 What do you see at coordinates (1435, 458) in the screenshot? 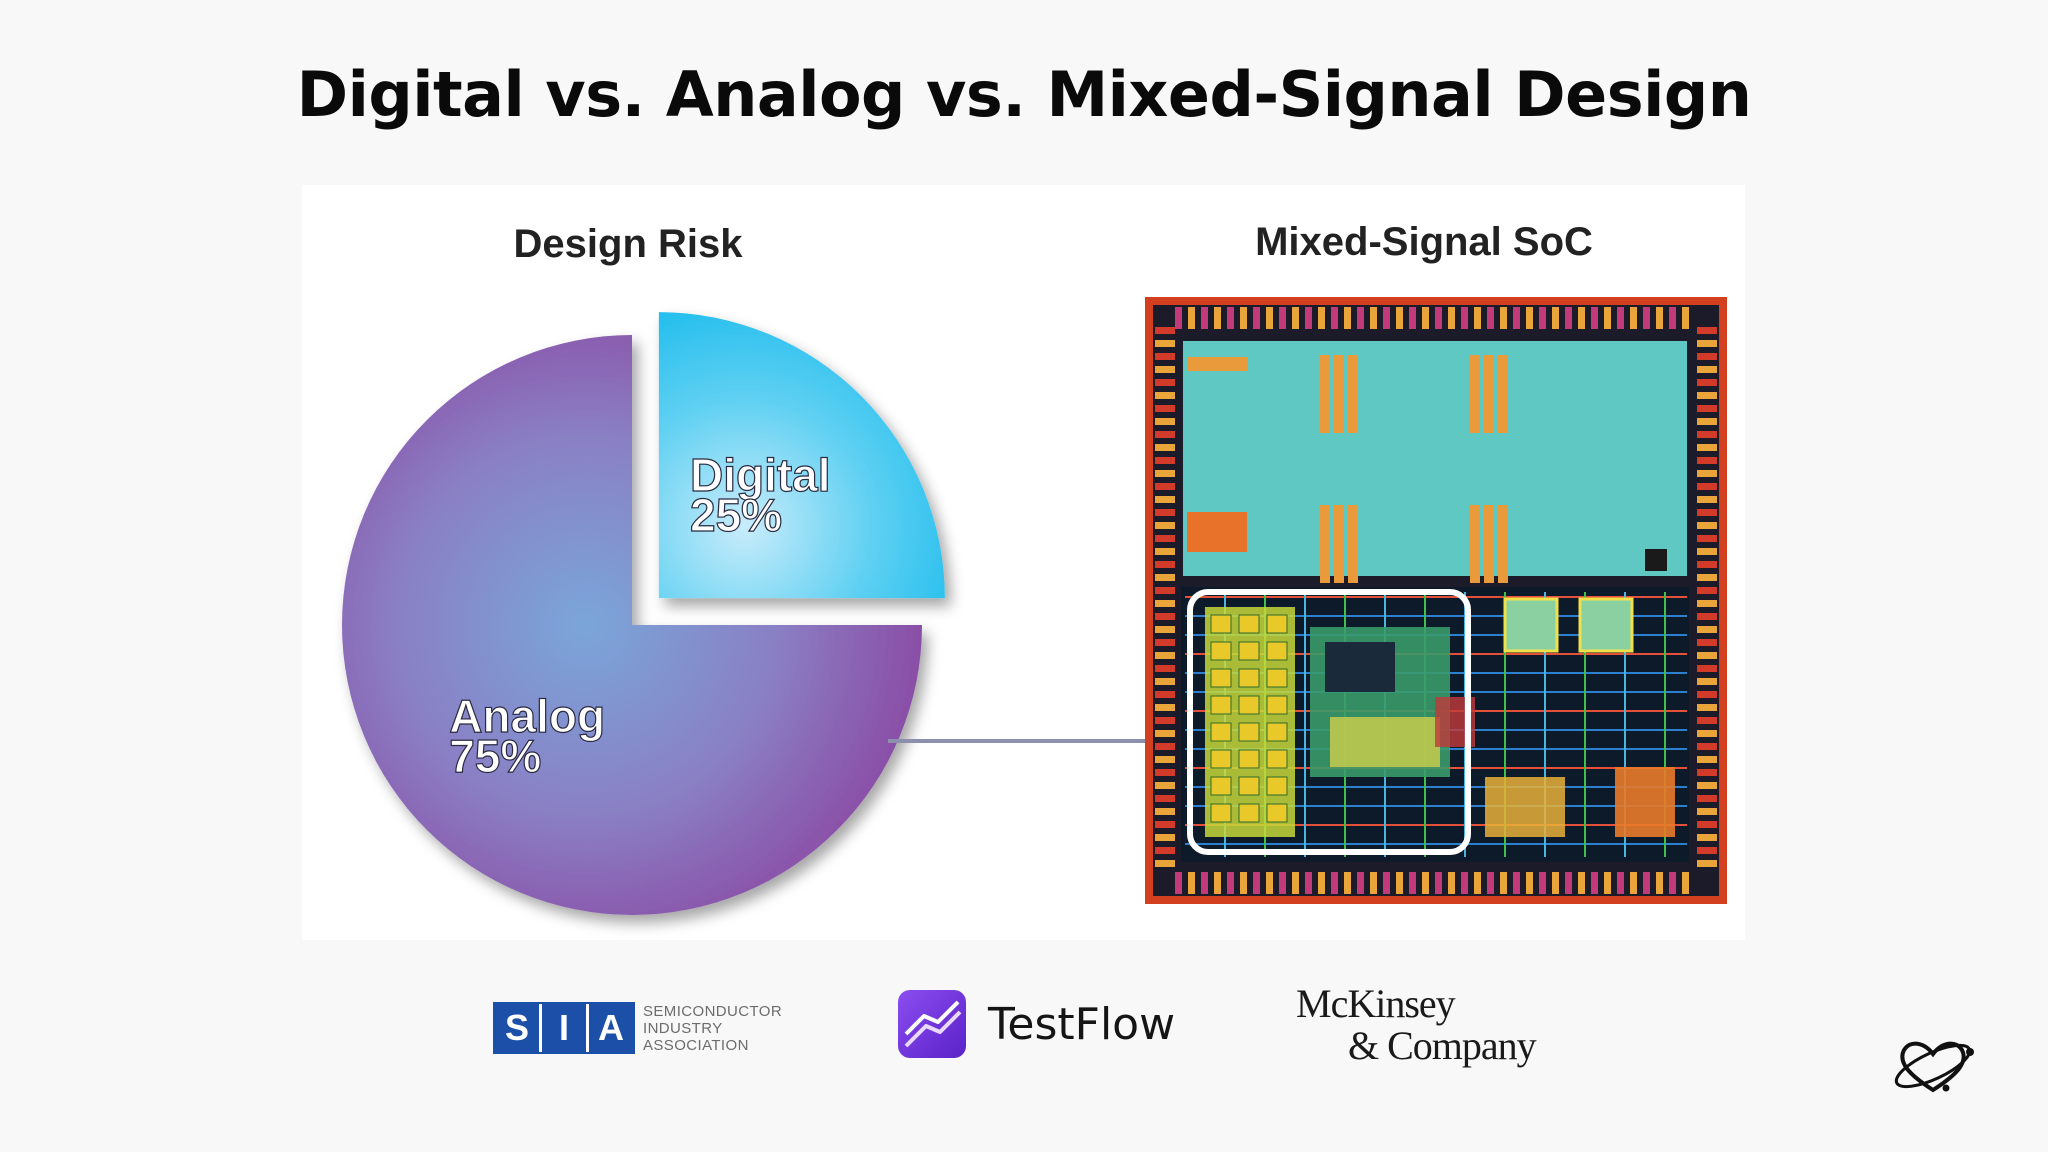
I see `chip-digital-core` at bounding box center [1435, 458].